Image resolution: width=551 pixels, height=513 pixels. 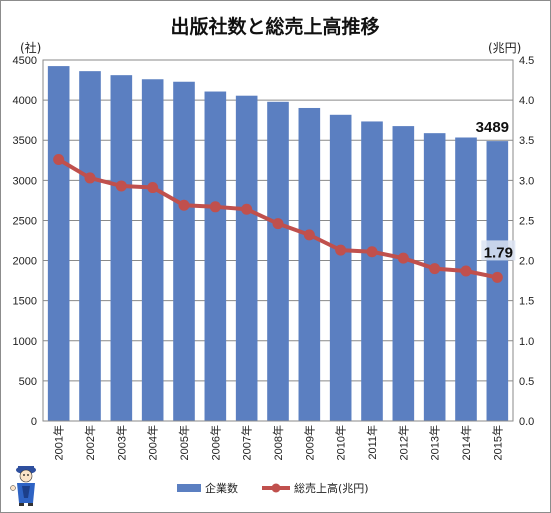 What do you see at coordinates (278, 224) in the screenshot?
I see `sales-point-2008年` at bounding box center [278, 224].